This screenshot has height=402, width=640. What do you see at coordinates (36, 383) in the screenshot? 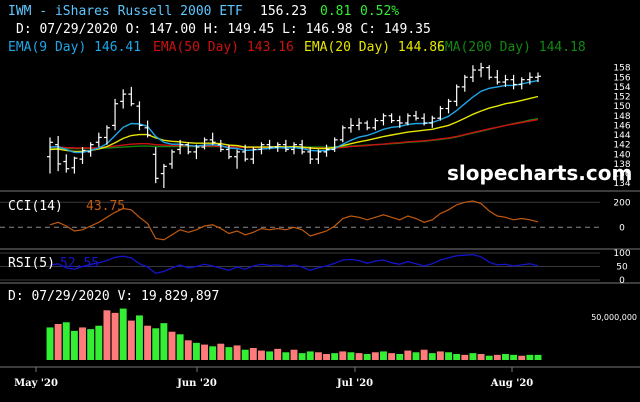
I see `x-tick-label: May '20` at bounding box center [36, 383].